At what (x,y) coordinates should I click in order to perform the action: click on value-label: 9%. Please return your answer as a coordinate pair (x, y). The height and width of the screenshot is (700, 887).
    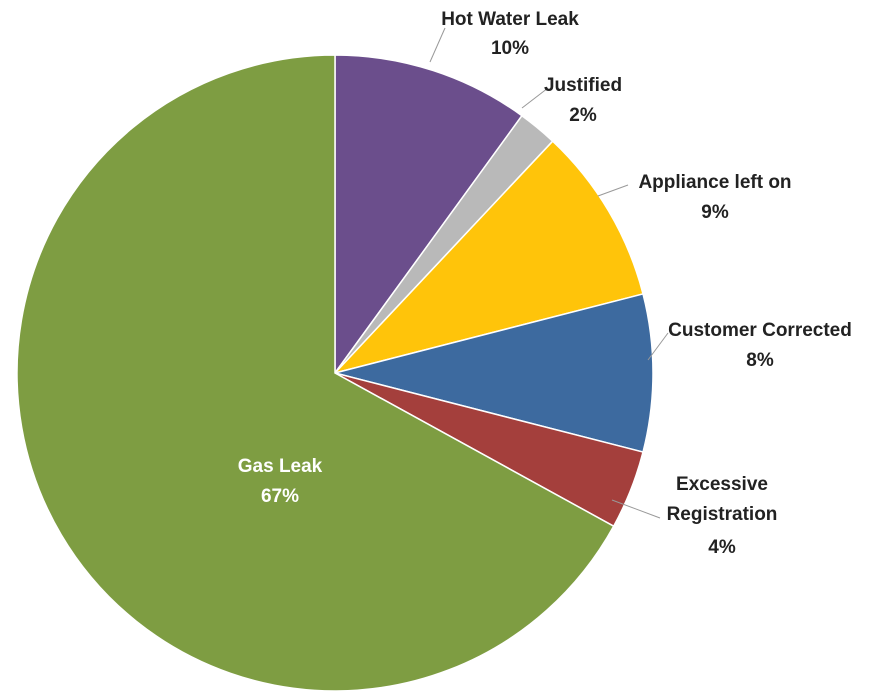
    Looking at the image, I should click on (715, 212).